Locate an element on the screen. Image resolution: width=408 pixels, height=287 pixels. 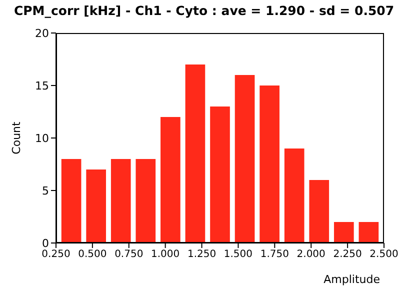
y-tick-label: 5 is located at coordinates (45, 191).